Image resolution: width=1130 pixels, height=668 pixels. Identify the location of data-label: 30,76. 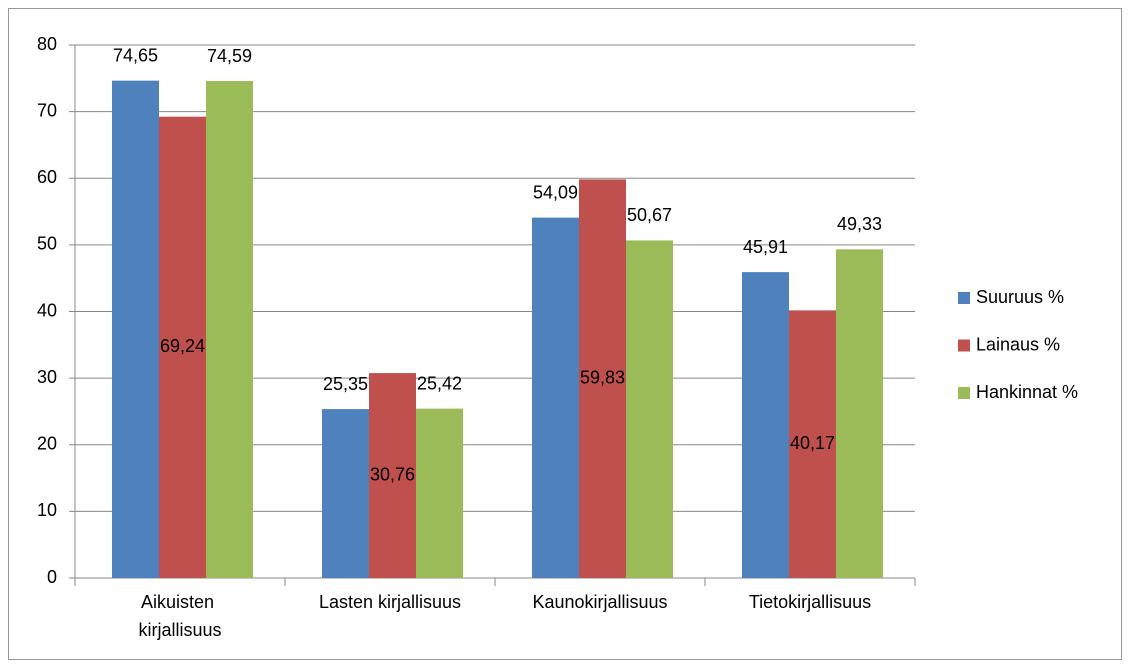
(392, 474).